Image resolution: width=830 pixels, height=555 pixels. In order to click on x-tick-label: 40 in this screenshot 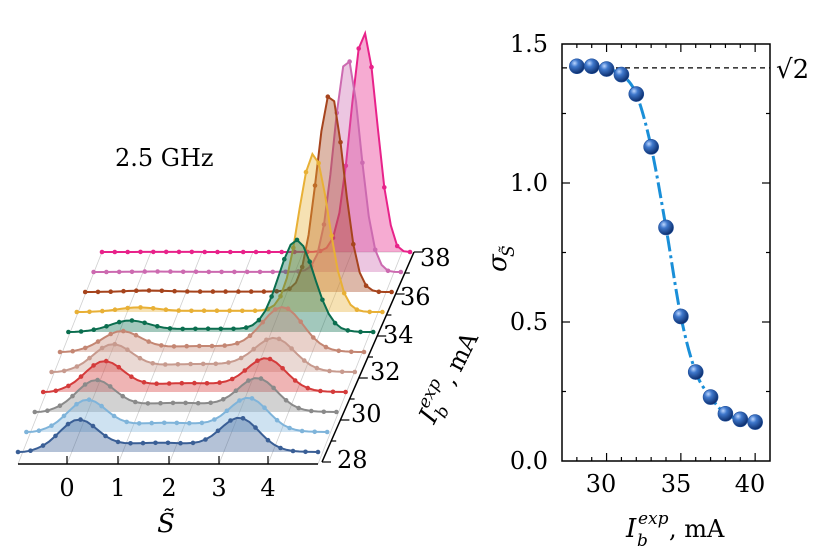, I will do `click(750, 484)`.